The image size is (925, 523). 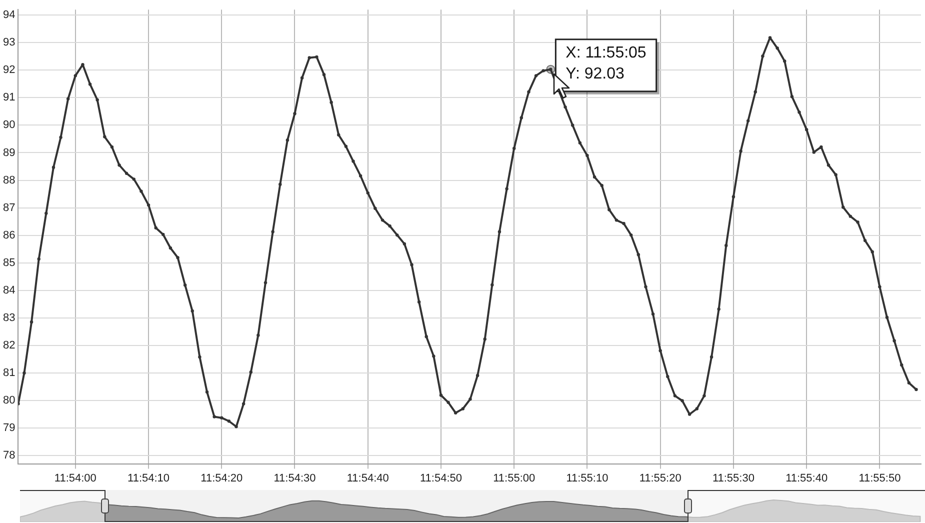 What do you see at coordinates (9, 42) in the screenshot?
I see `y-tick-label: 93` at bounding box center [9, 42].